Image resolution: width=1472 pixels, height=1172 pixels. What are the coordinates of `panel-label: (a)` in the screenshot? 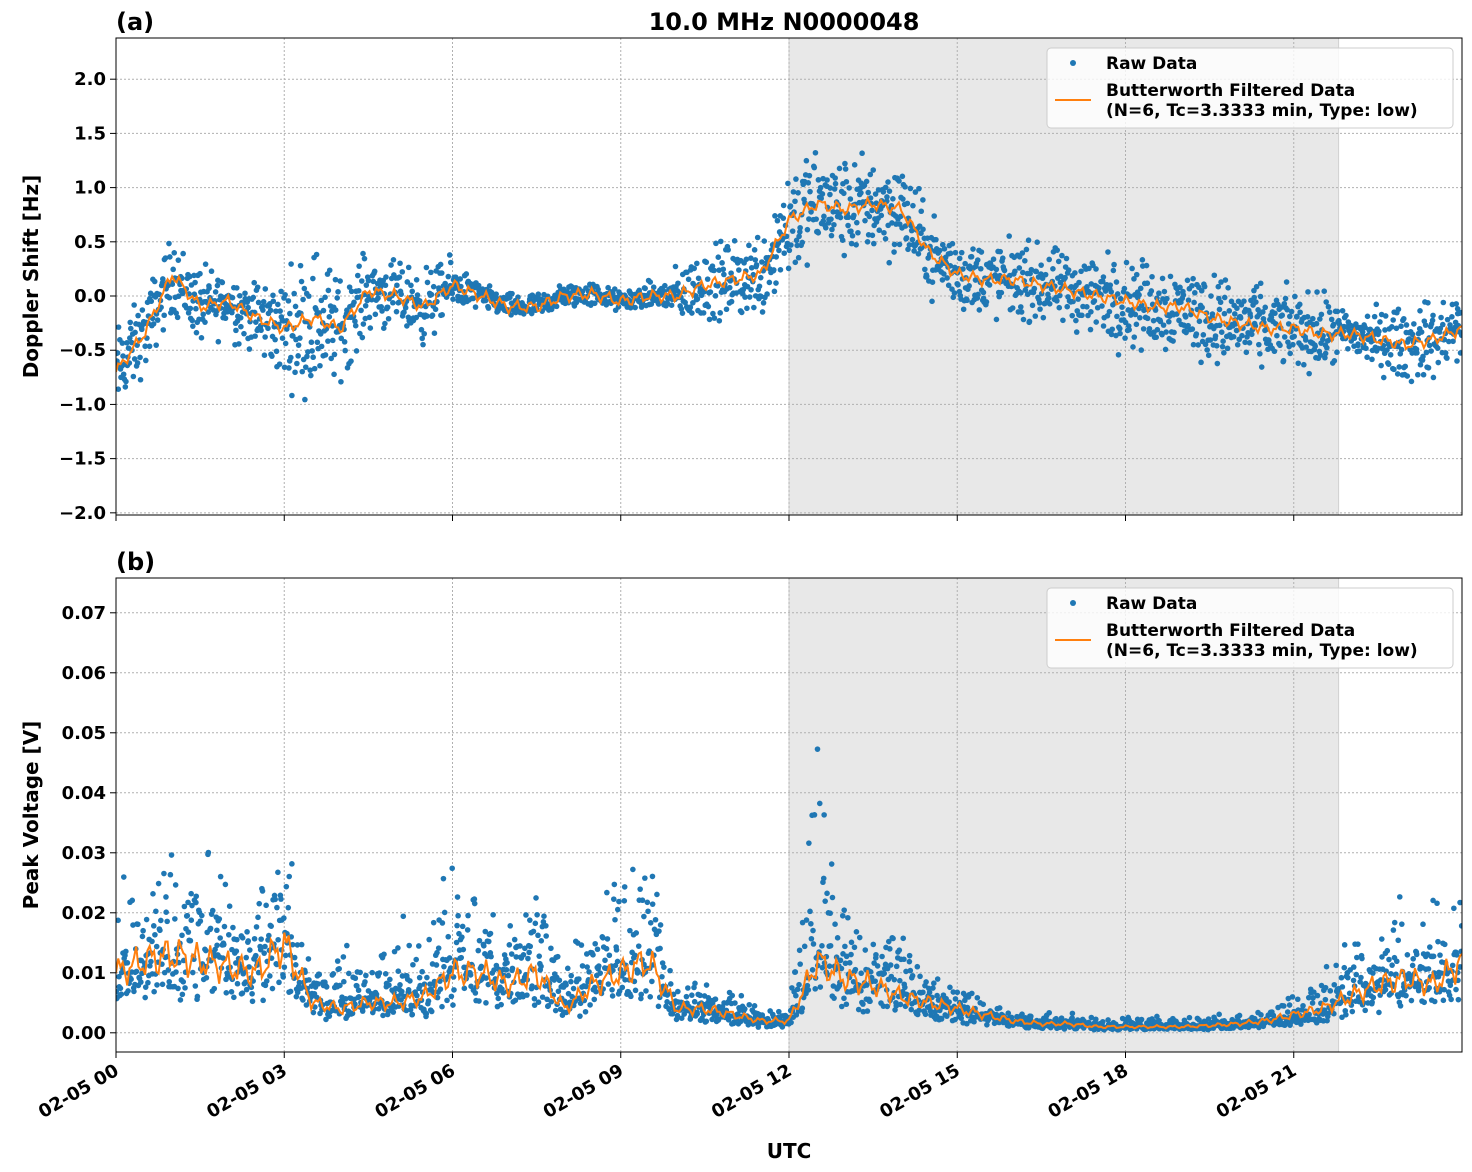 It's located at (135, 22).